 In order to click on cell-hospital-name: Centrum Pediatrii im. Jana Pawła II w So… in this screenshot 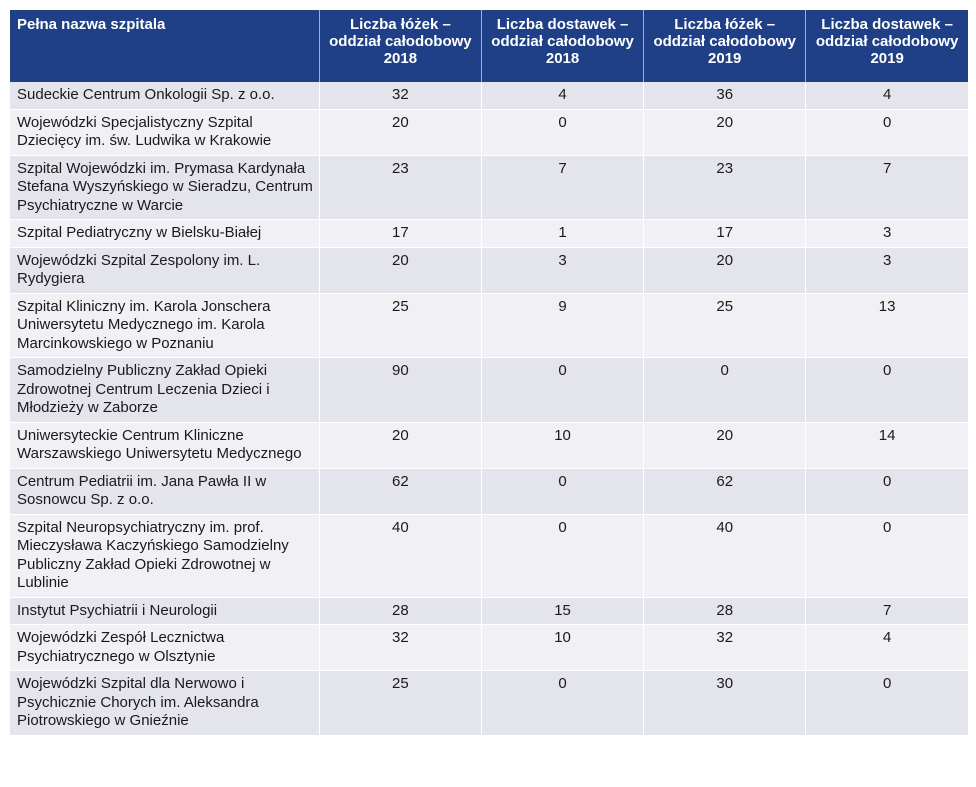, I will do `click(165, 490)`.